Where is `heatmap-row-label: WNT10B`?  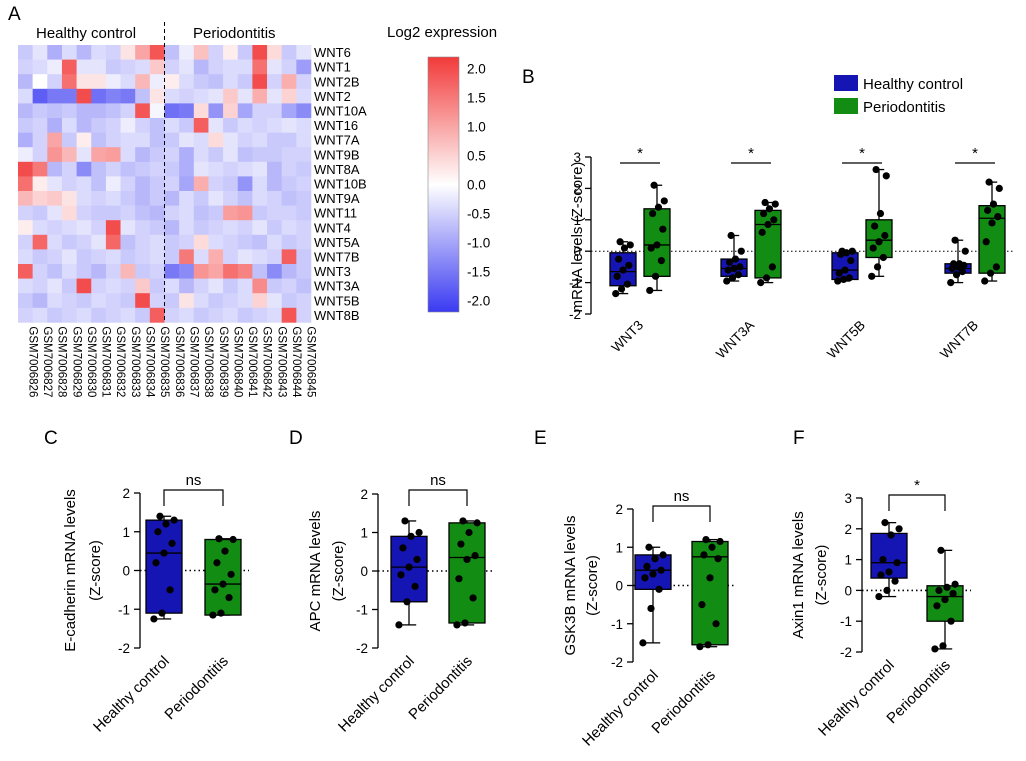
heatmap-row-label: WNT10B is located at coordinates (340, 184).